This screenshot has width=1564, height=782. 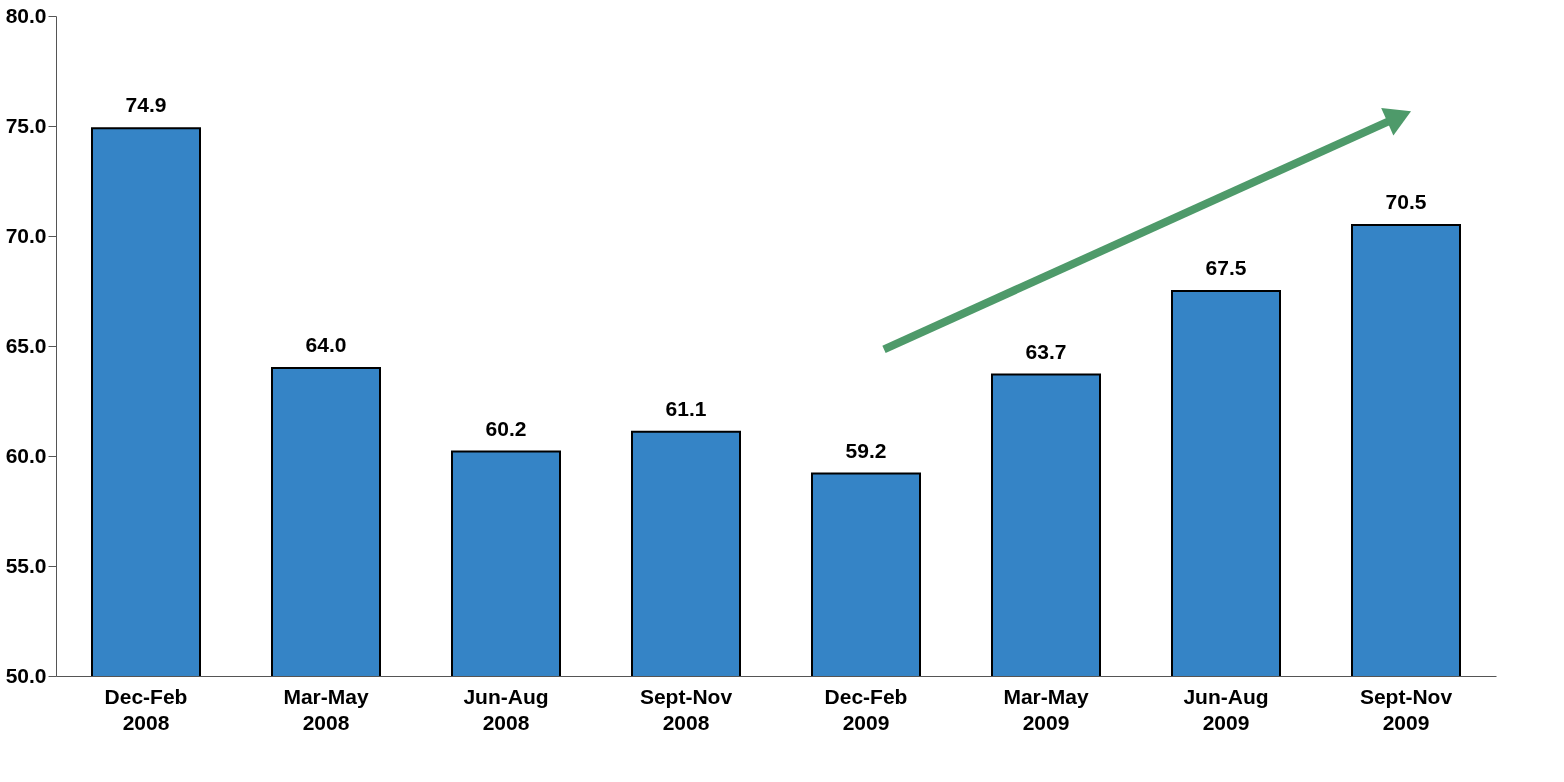 What do you see at coordinates (506, 709) in the screenshot?
I see `x-tick-label: Jun-Aug 2008` at bounding box center [506, 709].